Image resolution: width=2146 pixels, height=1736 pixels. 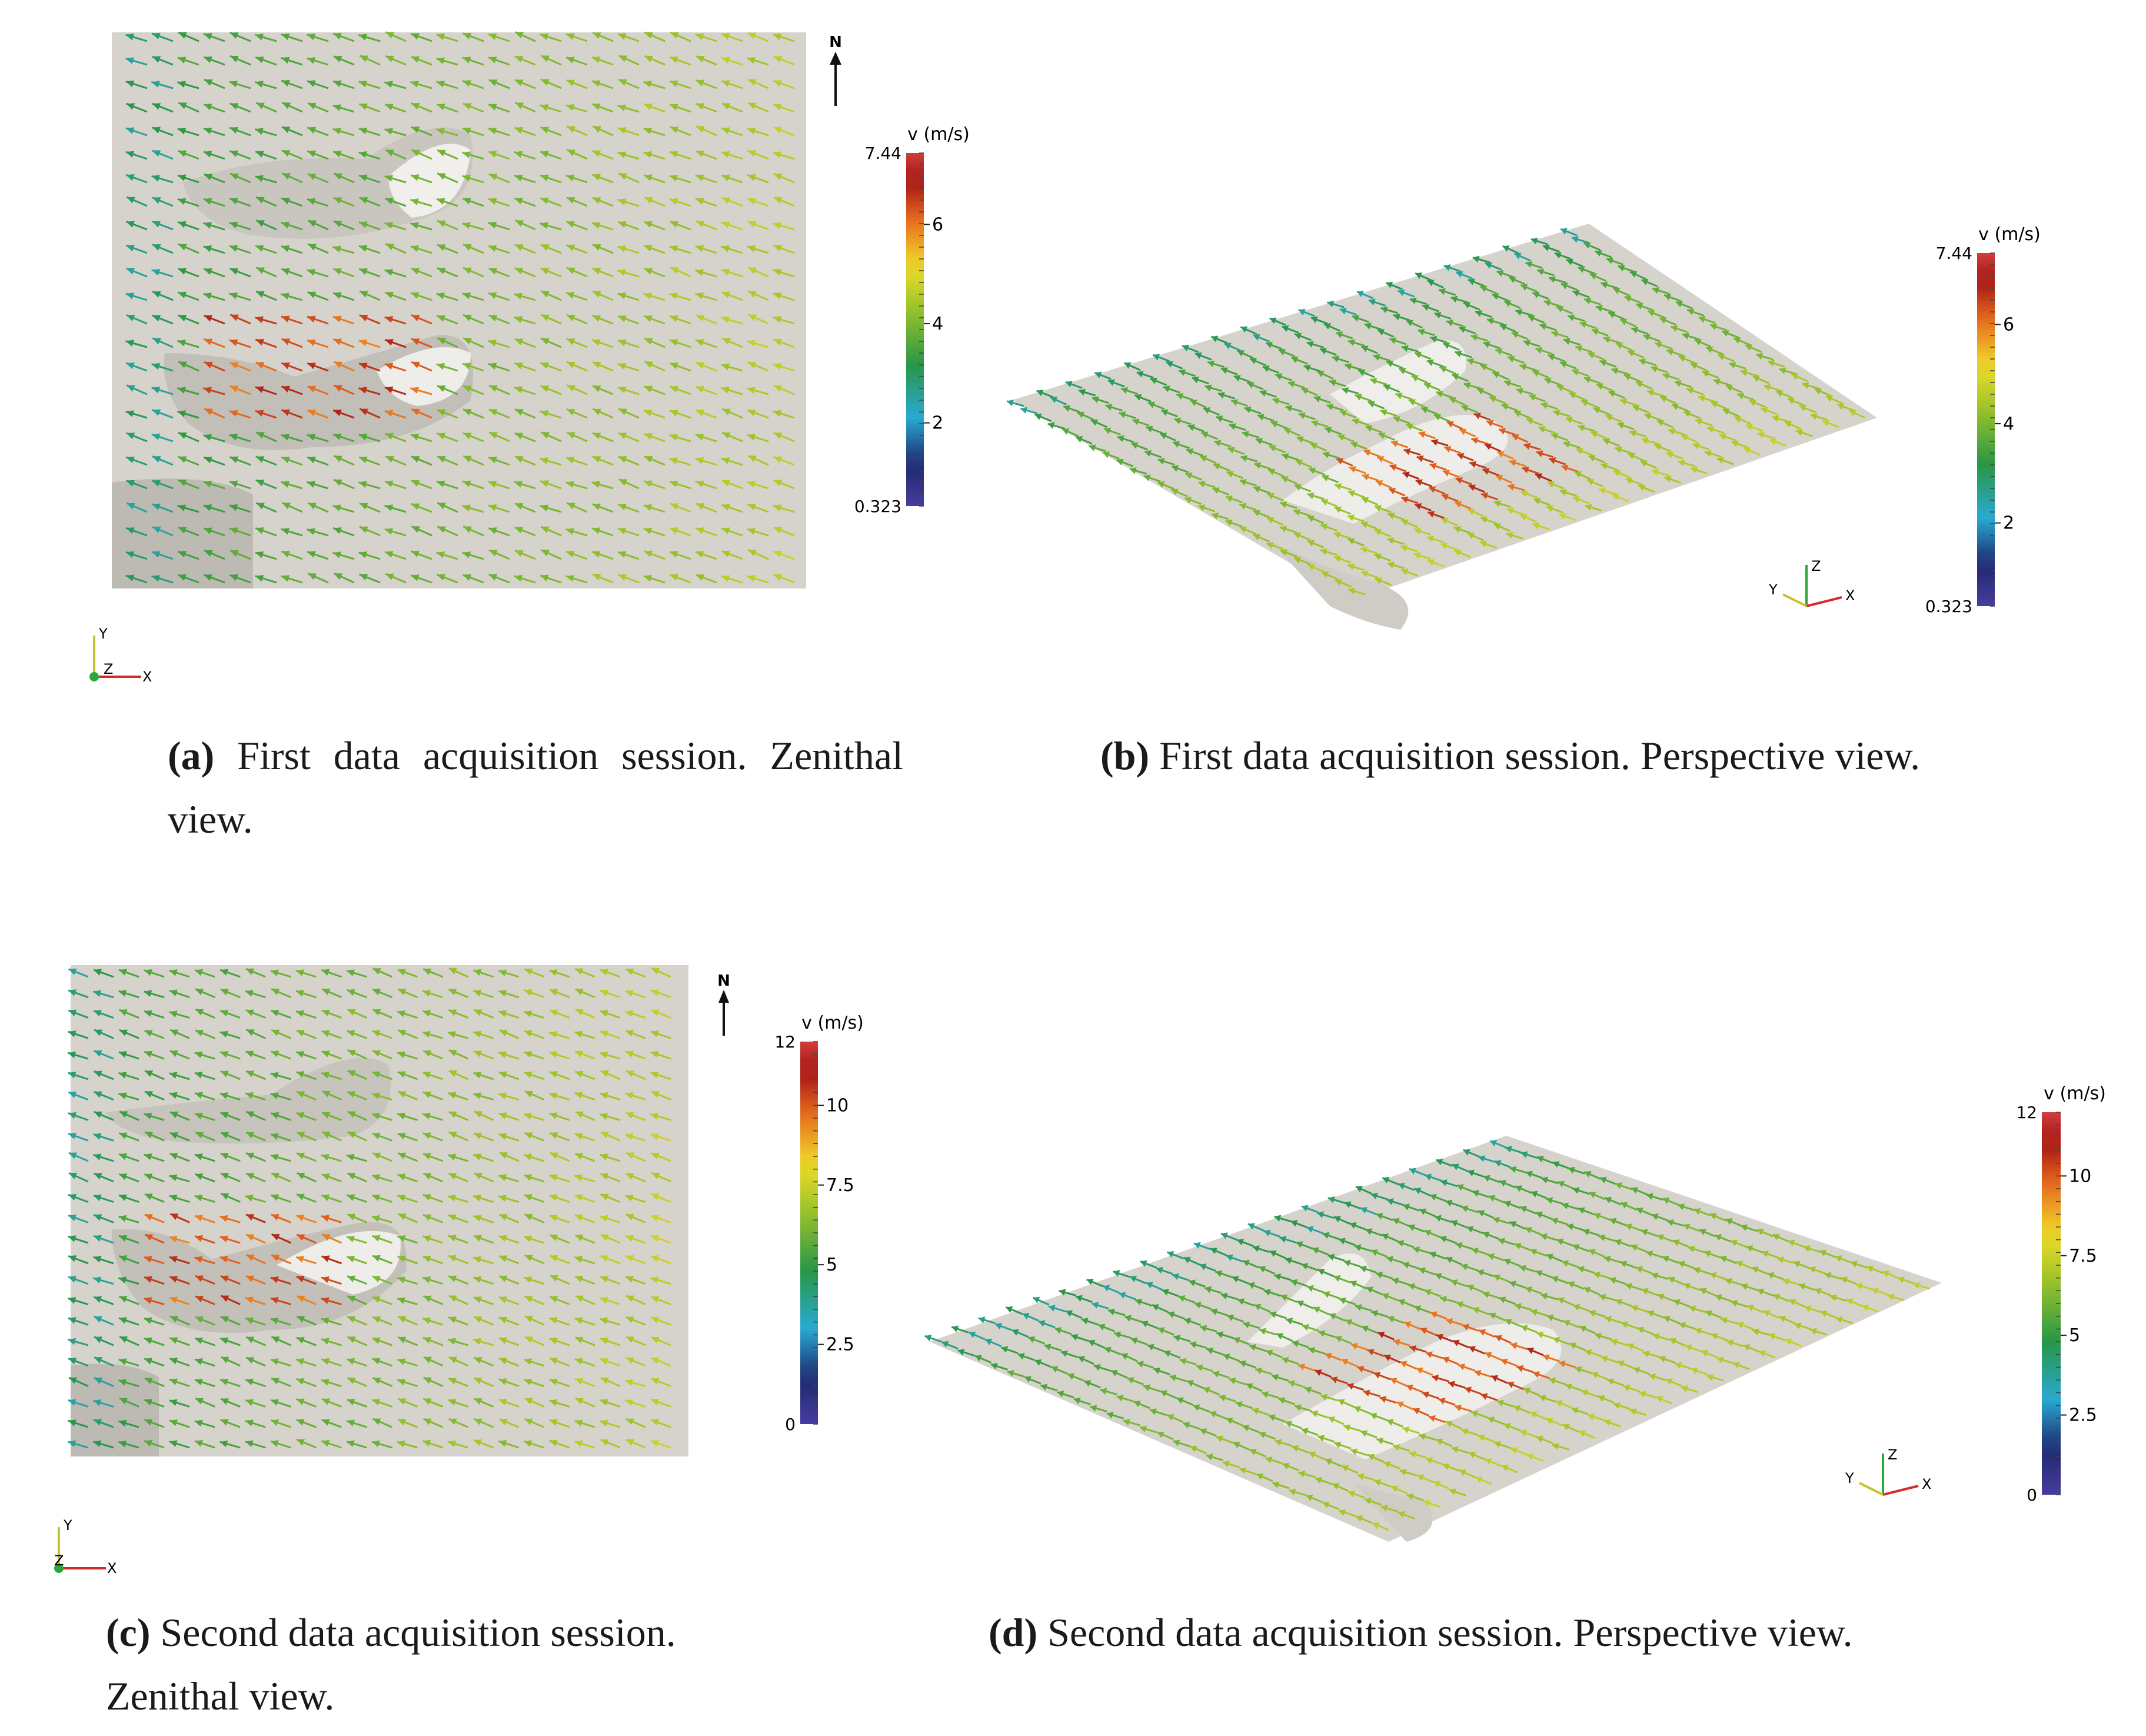 I want to click on colorbar-tick-label: 4, so click(x=2008, y=424).